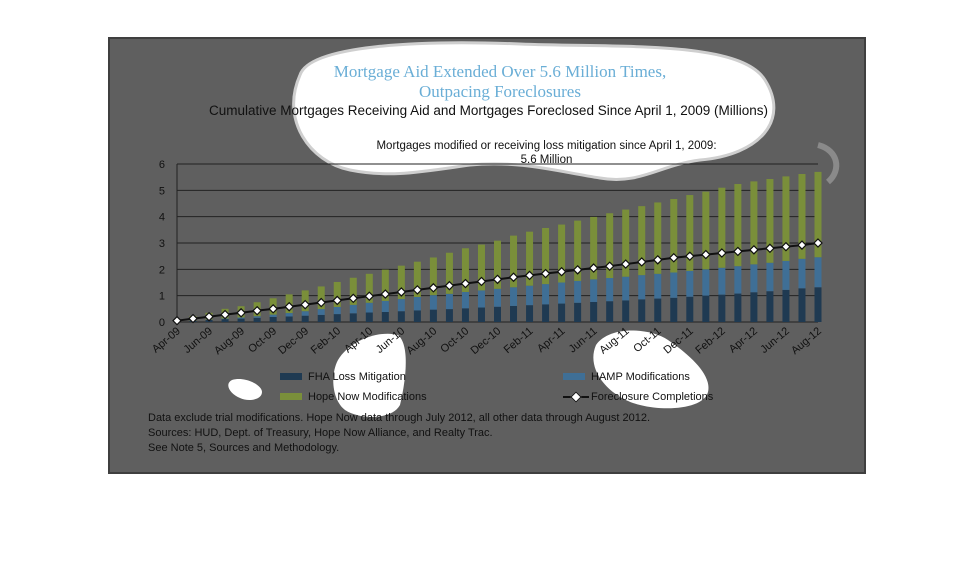 The height and width of the screenshot is (568, 974). Describe the element at coordinates (244, 448) in the screenshot. I see `footnote-methodology: See Note 5, Sources and Methodology.` at that location.